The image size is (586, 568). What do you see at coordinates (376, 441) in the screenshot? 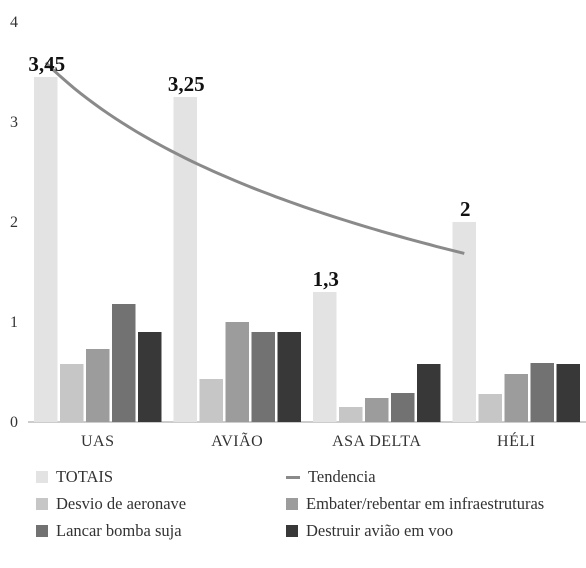
I see `x-tick-label: ASA DELTA` at bounding box center [376, 441].